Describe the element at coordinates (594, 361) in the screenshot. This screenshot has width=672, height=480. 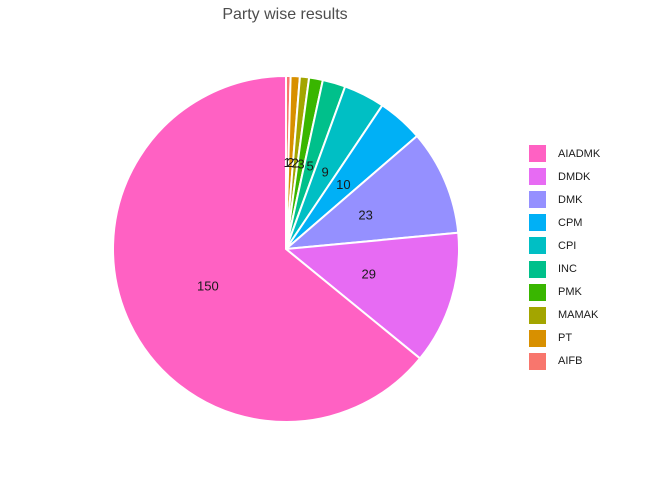
I see `legend-item-aifb: AIFB` at that location.